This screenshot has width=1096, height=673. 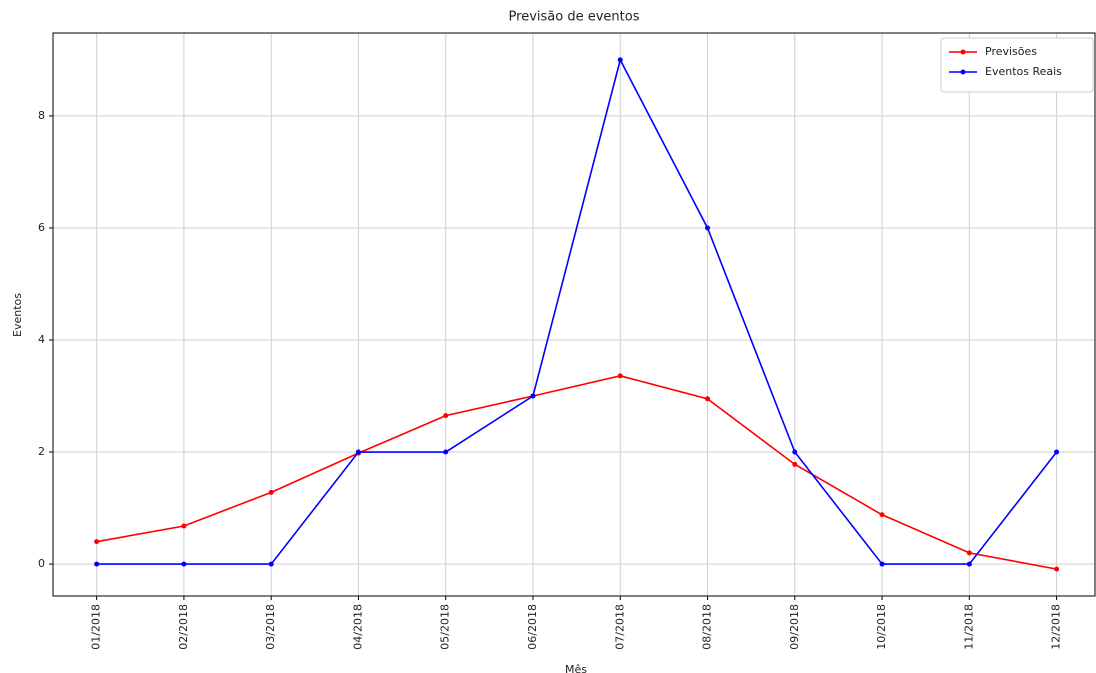 What do you see at coordinates (968, 627) in the screenshot?
I see `x-tick-label: 11/2018` at bounding box center [968, 627].